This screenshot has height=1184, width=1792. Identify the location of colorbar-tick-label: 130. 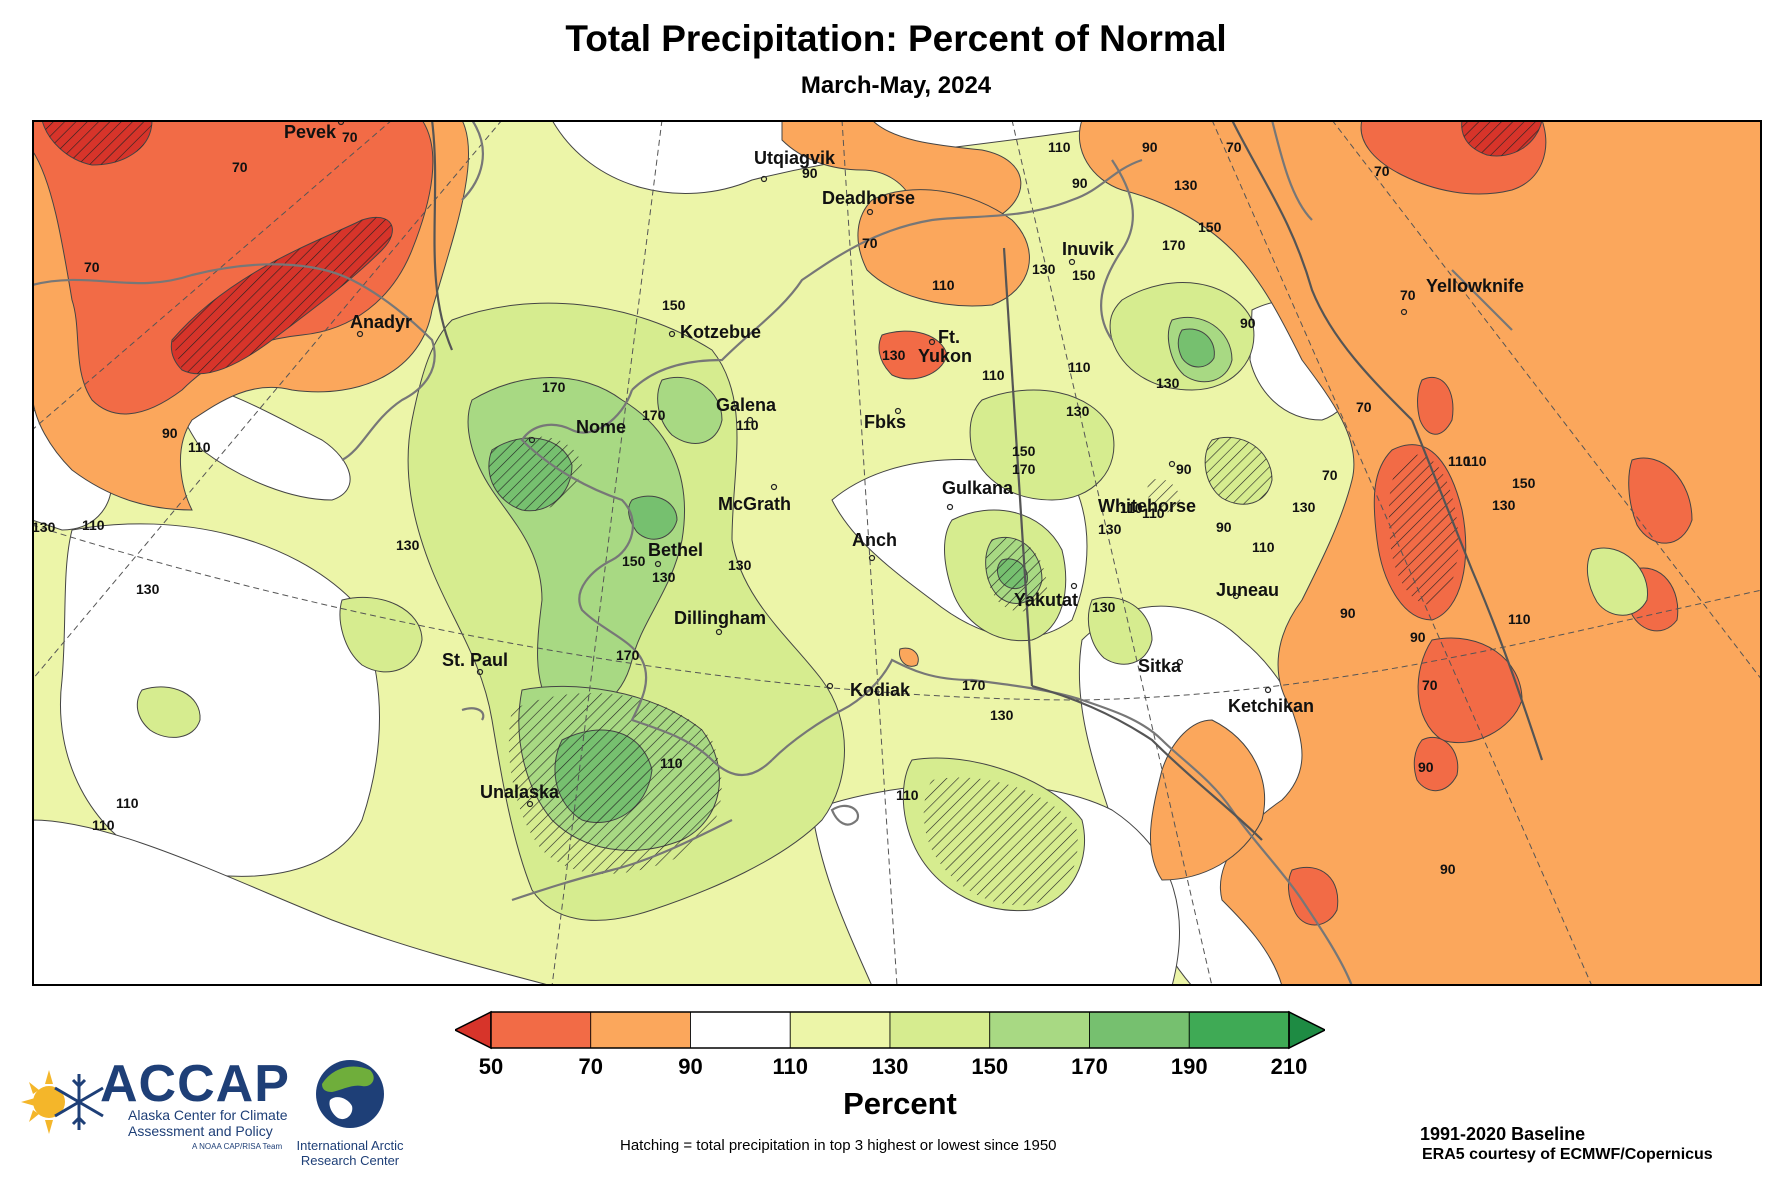
(890, 1066).